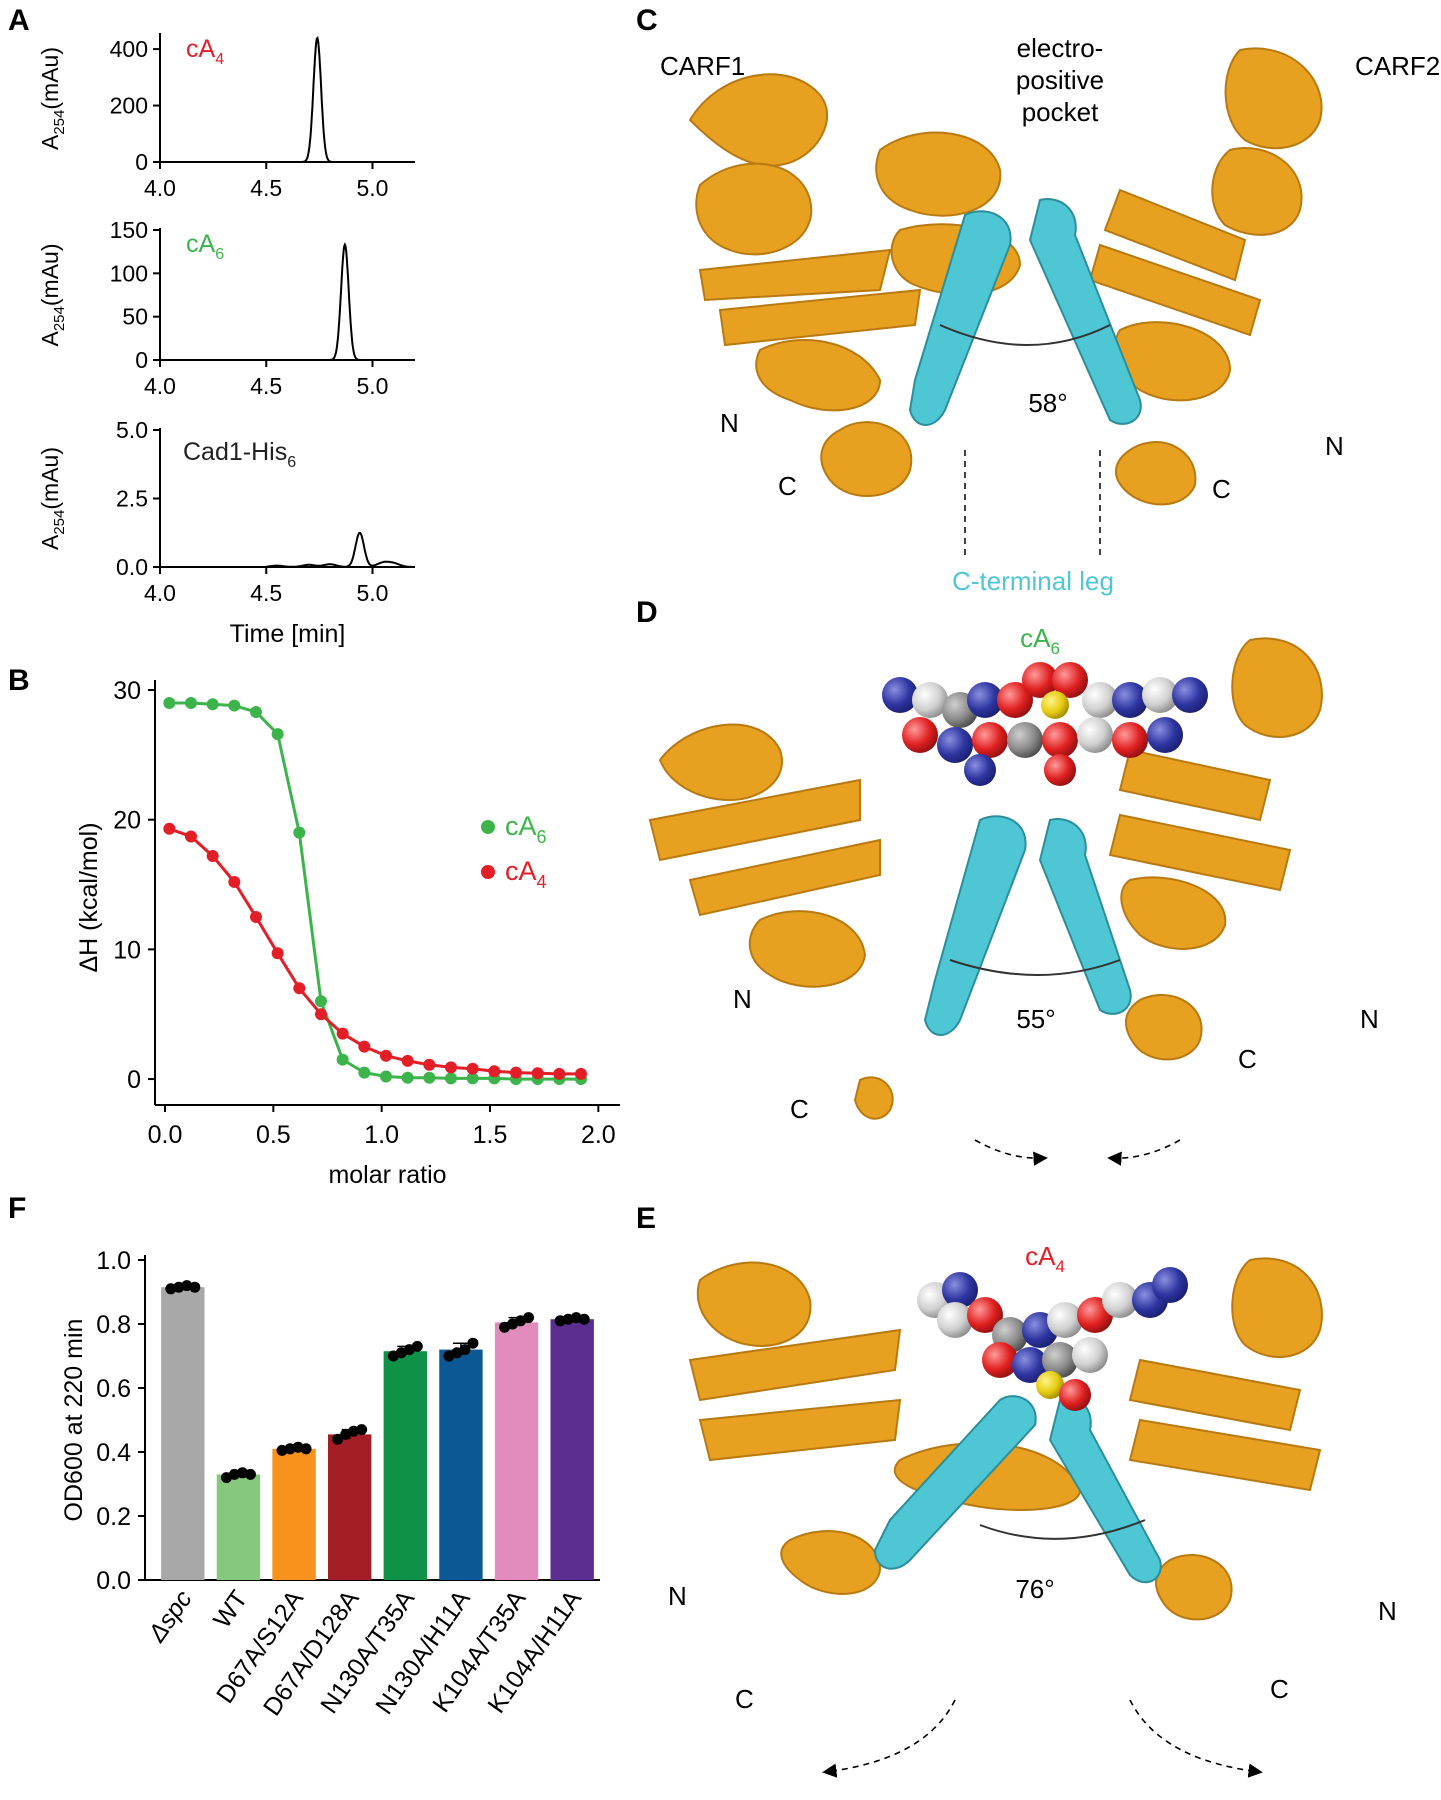  Describe the element at coordinates (1011, 1152) in the screenshot. I see `arrow-left-d` at that location.